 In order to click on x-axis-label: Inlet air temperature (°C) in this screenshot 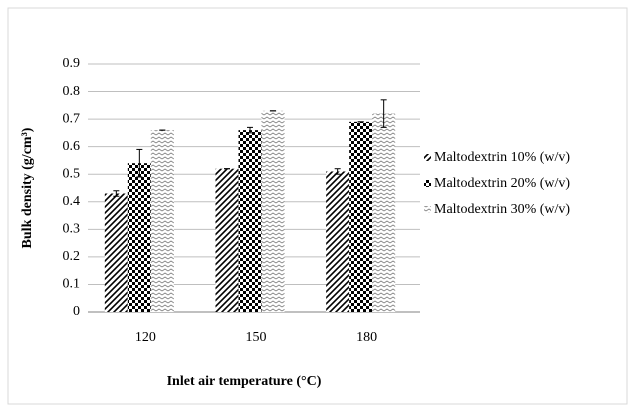, I will do `click(244, 381)`.